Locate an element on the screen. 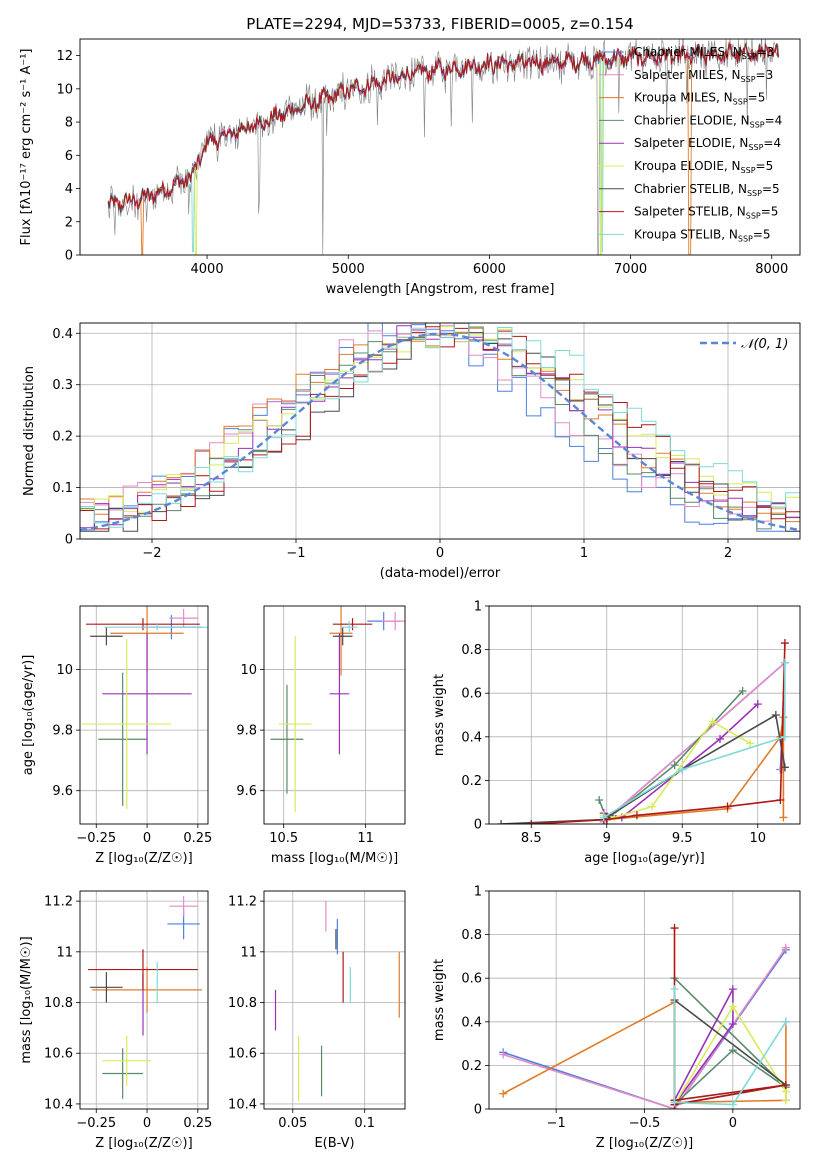  legend-label: 𝒩(0, 1) is located at coordinates (764, 344).